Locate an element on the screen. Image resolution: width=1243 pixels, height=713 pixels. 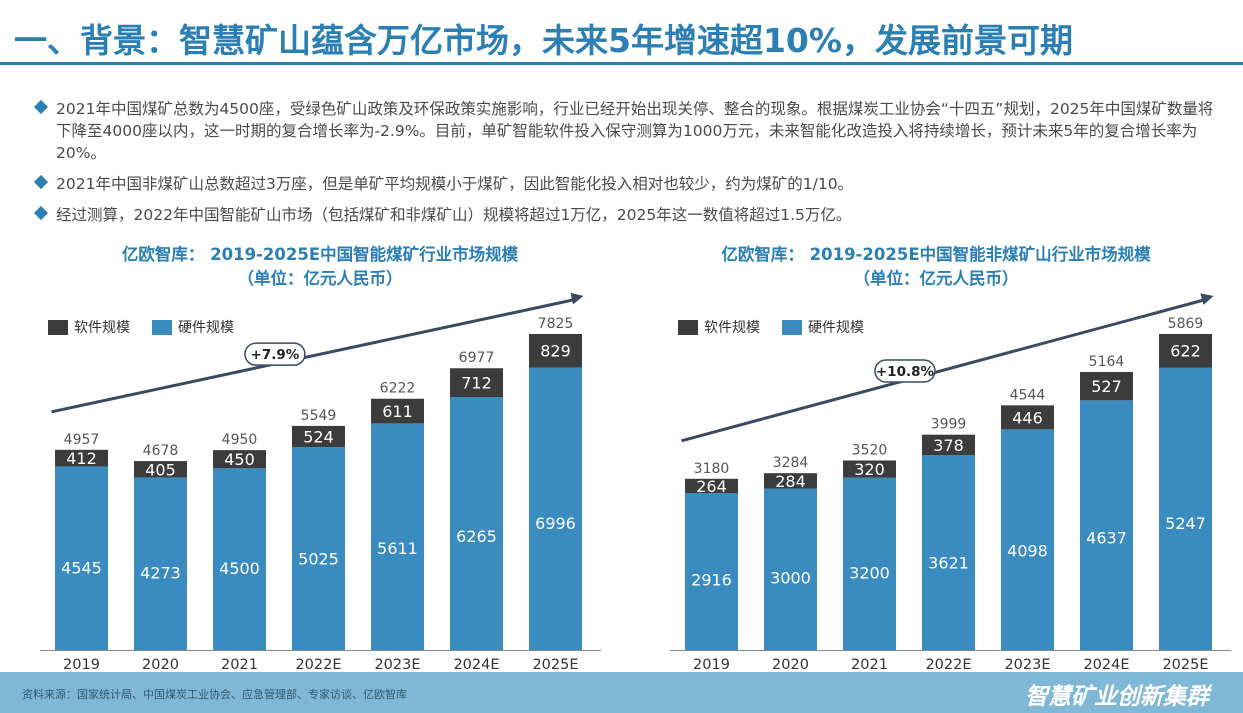
total-value-label: 6222 is located at coordinates (398, 389).